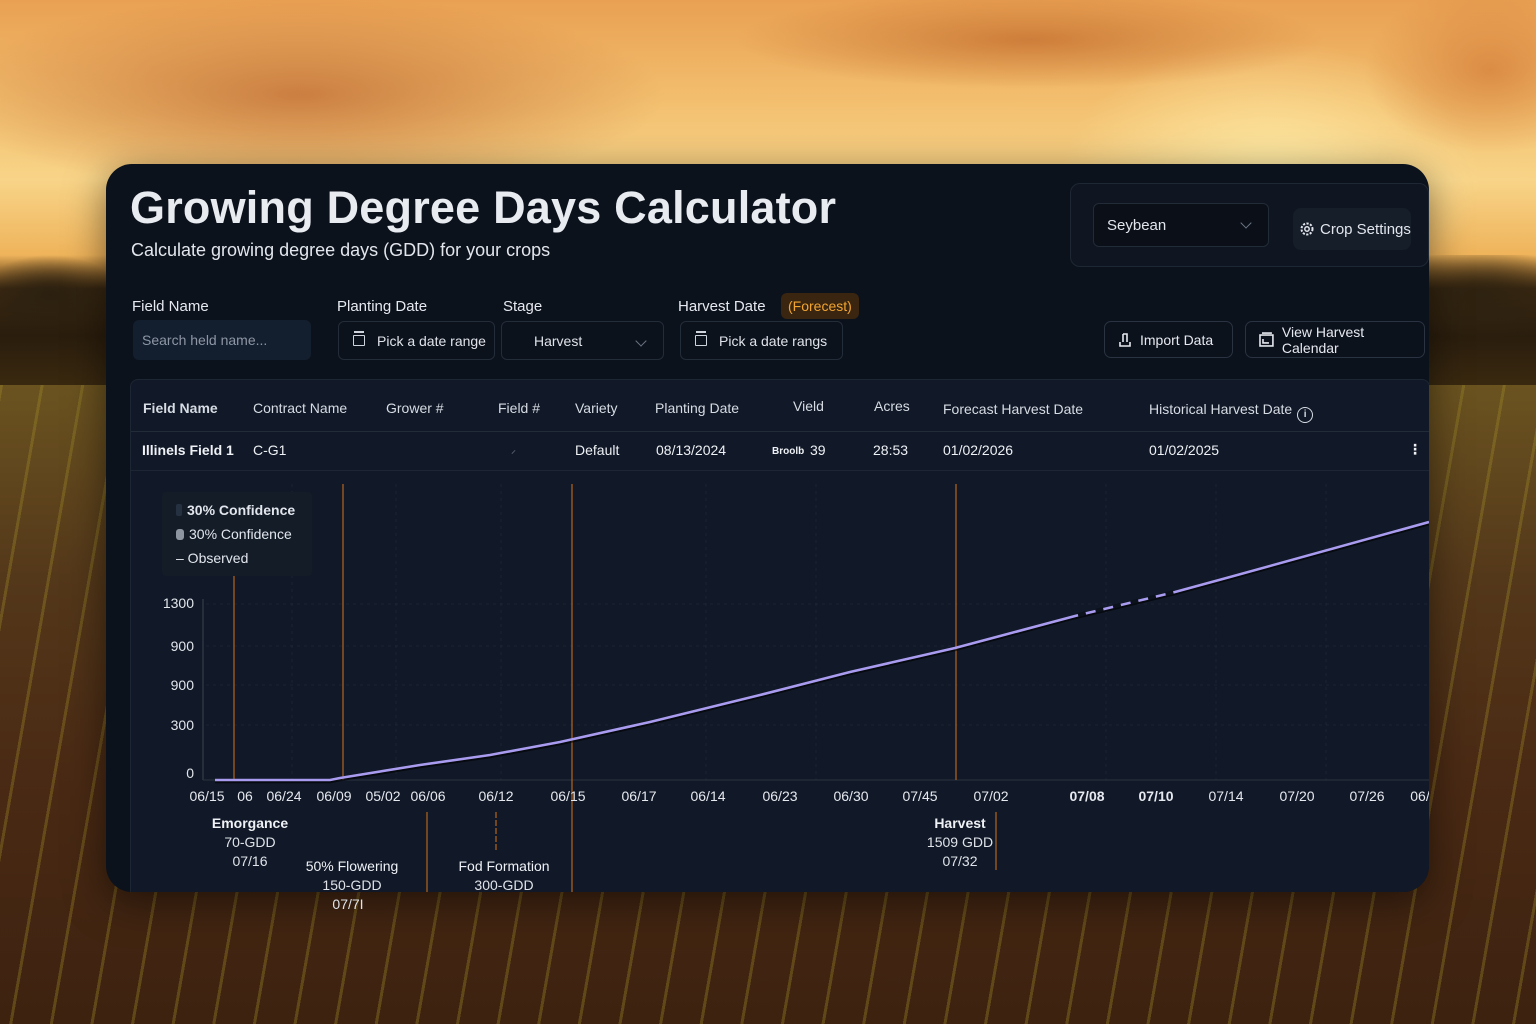 The image size is (1536, 1024). I want to click on col-forecast-harvest-date: Forecast Harvest Date, so click(1013, 409).